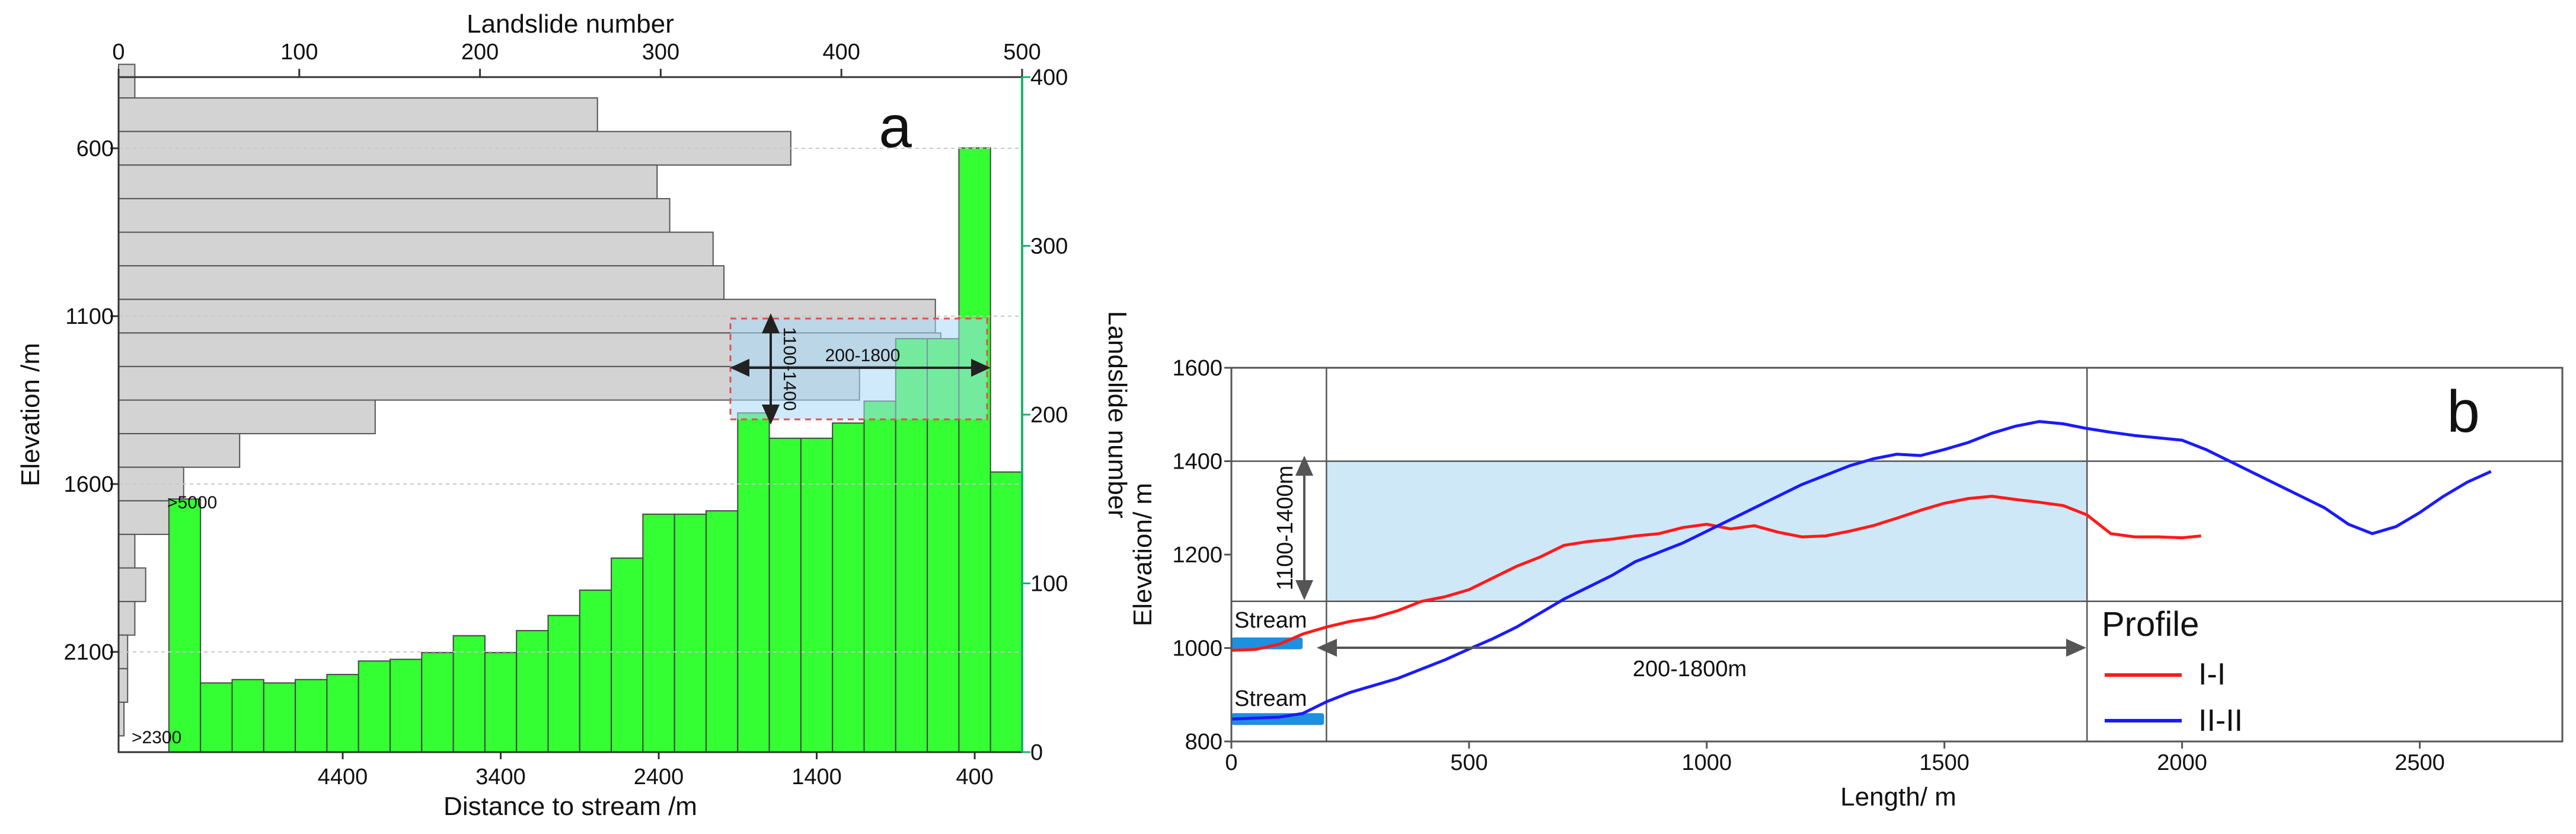 The height and width of the screenshot is (834, 2576). I want to click on right-tick-label: 200, so click(1049, 415).